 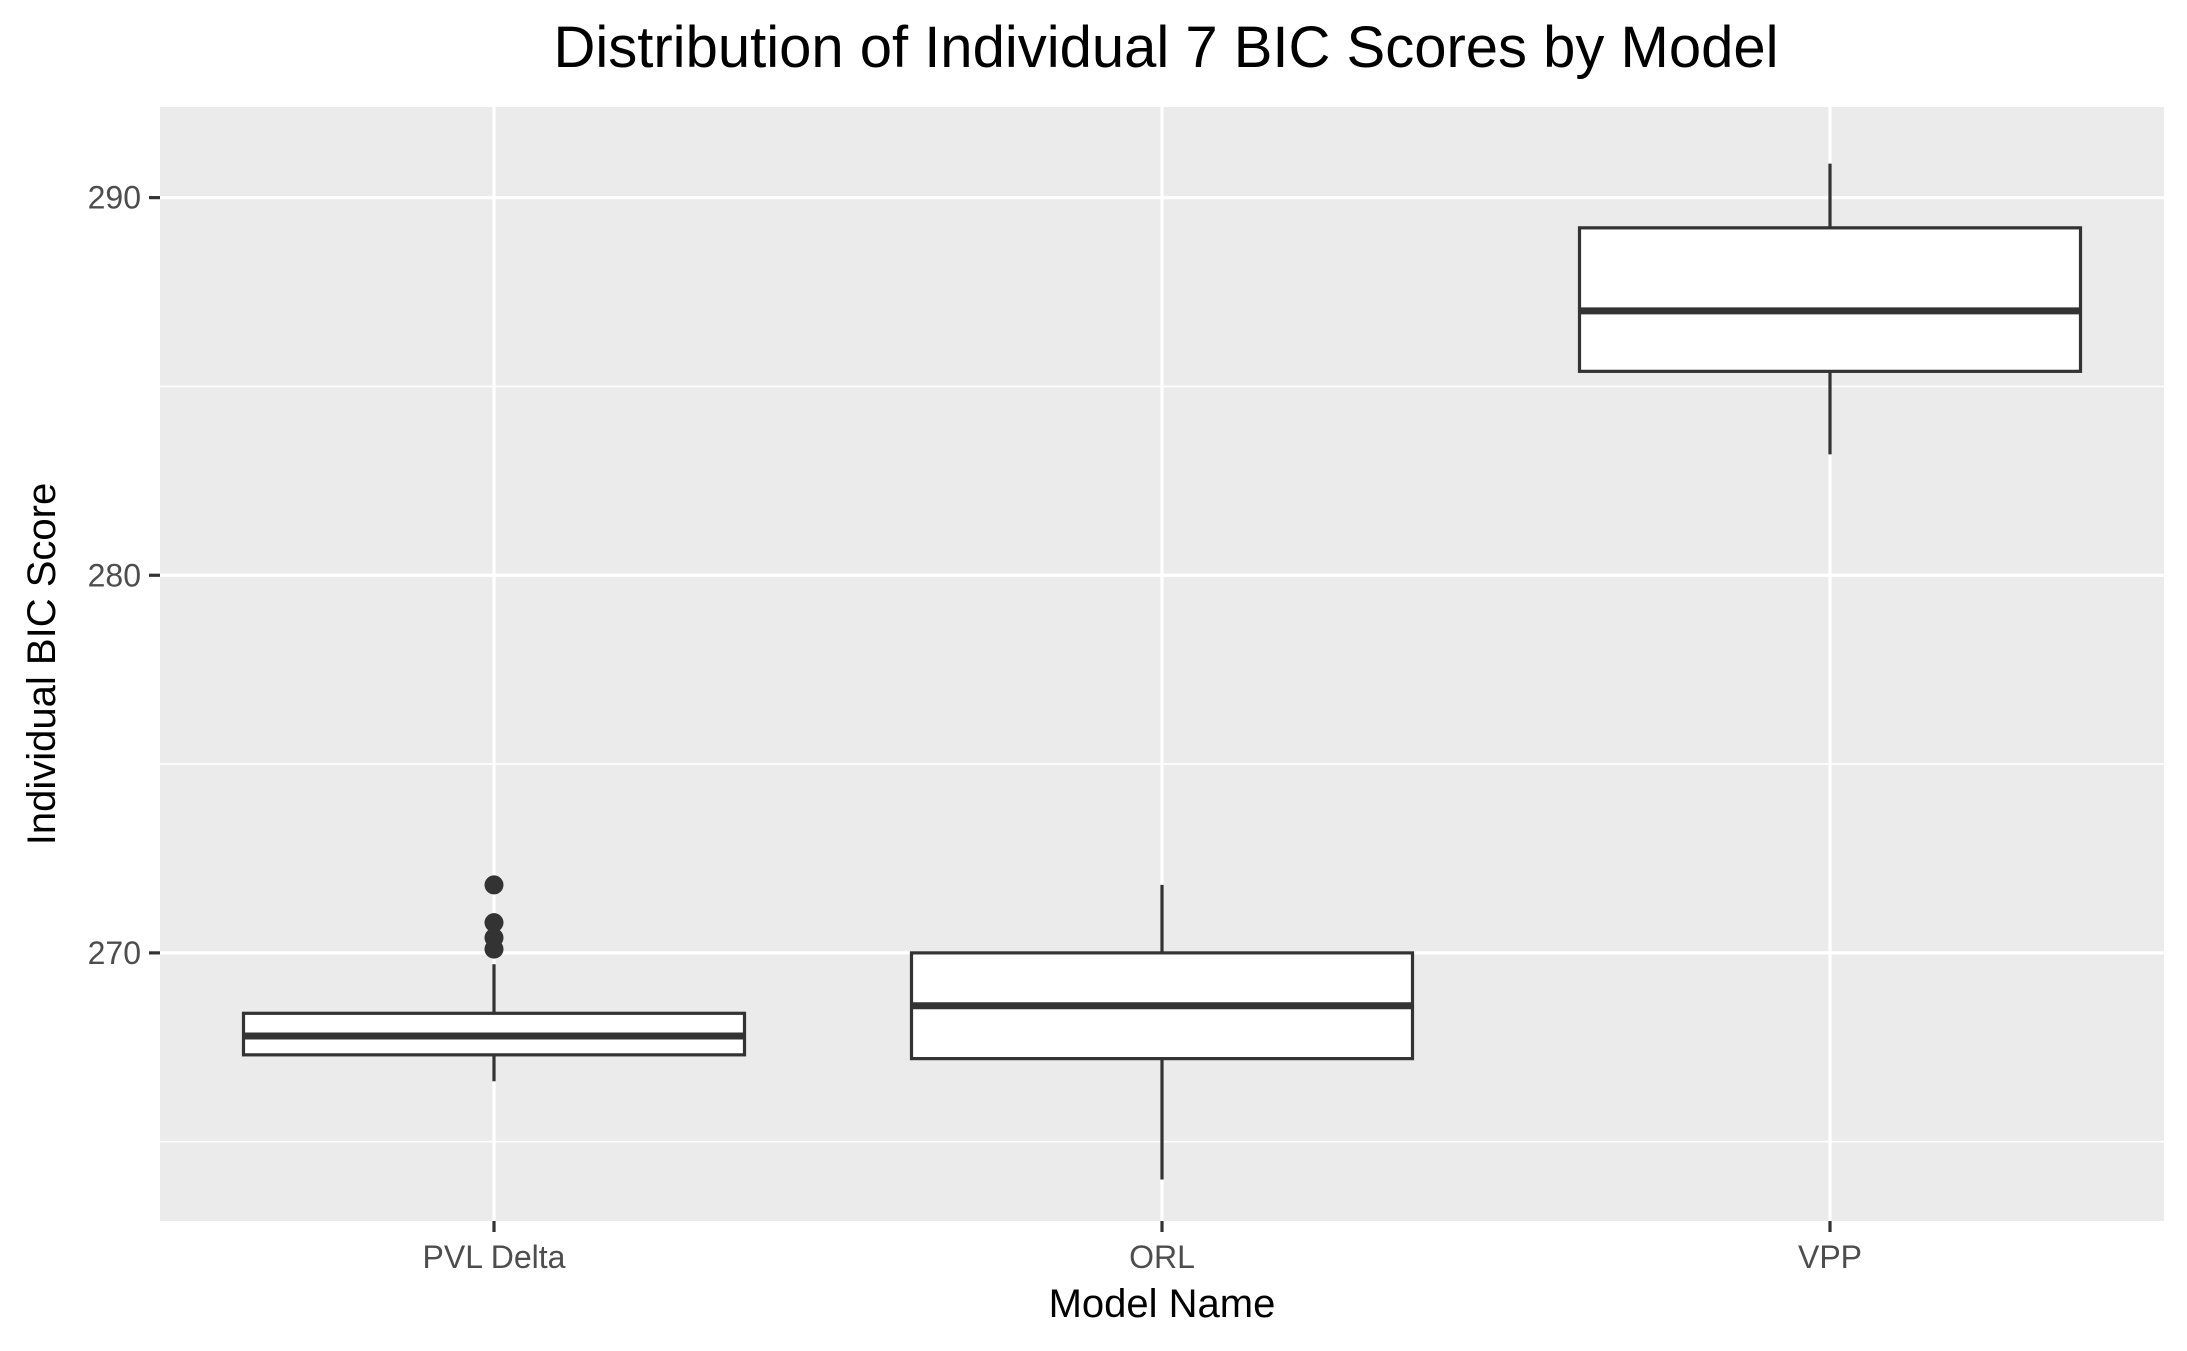 I want to click on box-vpp, so click(x=1830, y=309).